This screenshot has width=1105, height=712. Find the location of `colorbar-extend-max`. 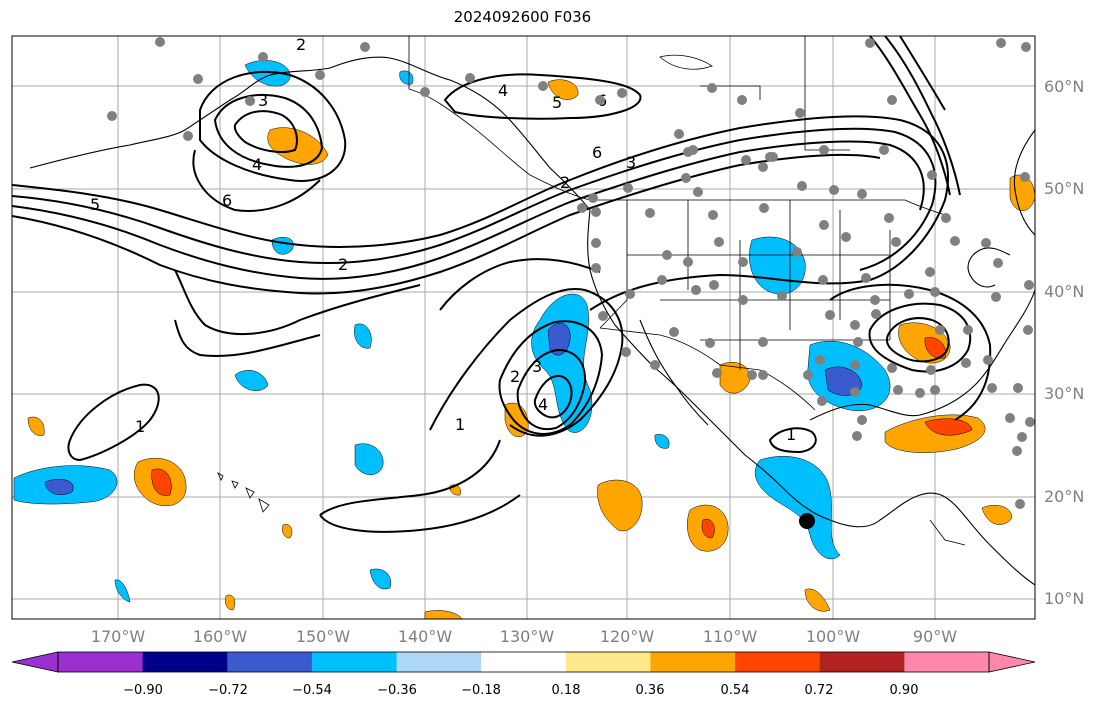

colorbar-extend-max is located at coordinates (1012, 662).